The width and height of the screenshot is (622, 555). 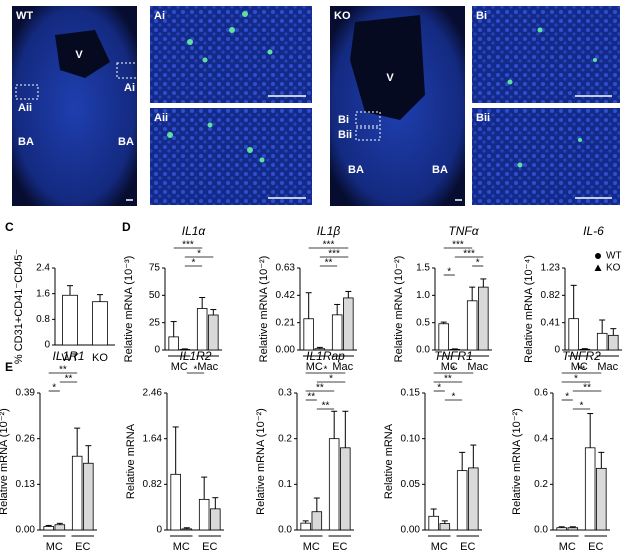 What do you see at coordinates (126, 227) in the screenshot?
I see `panel-letter: D` at bounding box center [126, 227].